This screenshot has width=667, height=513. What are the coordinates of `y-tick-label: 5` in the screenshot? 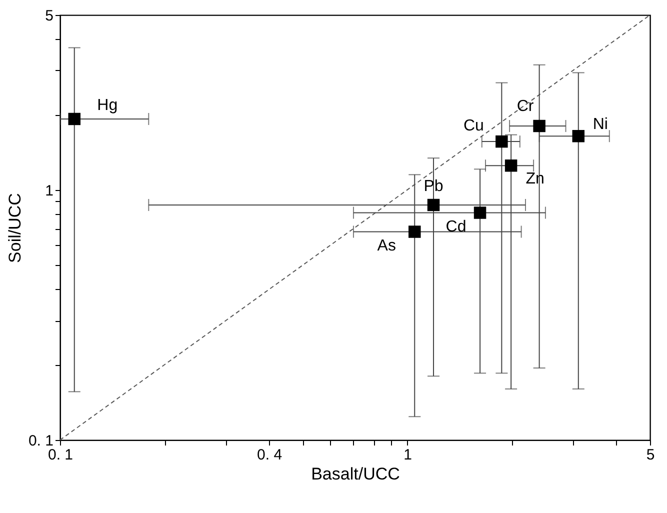 It's located at (49, 16).